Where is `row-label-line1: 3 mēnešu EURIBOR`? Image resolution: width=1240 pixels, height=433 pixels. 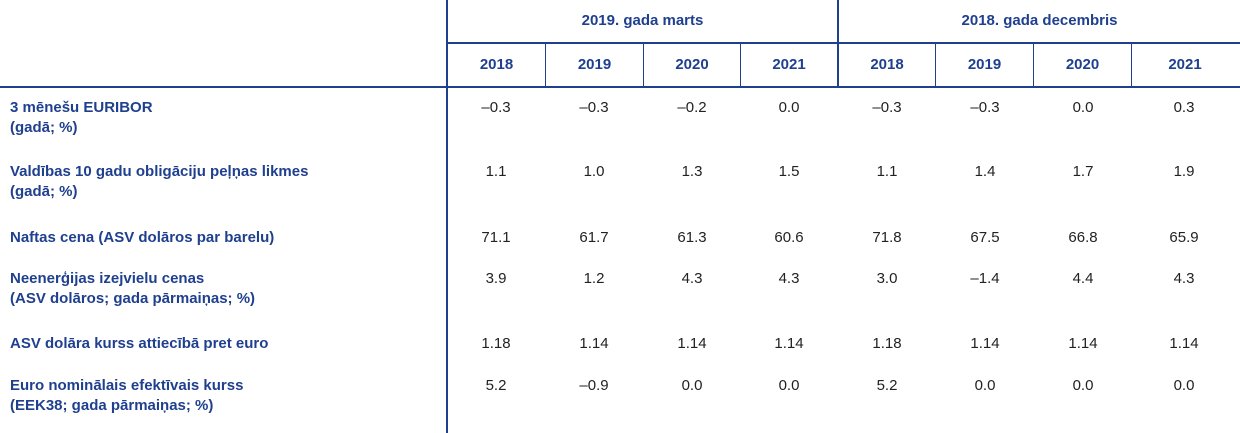 row-label-line1: 3 mēnešu EURIBOR is located at coordinates (81, 107).